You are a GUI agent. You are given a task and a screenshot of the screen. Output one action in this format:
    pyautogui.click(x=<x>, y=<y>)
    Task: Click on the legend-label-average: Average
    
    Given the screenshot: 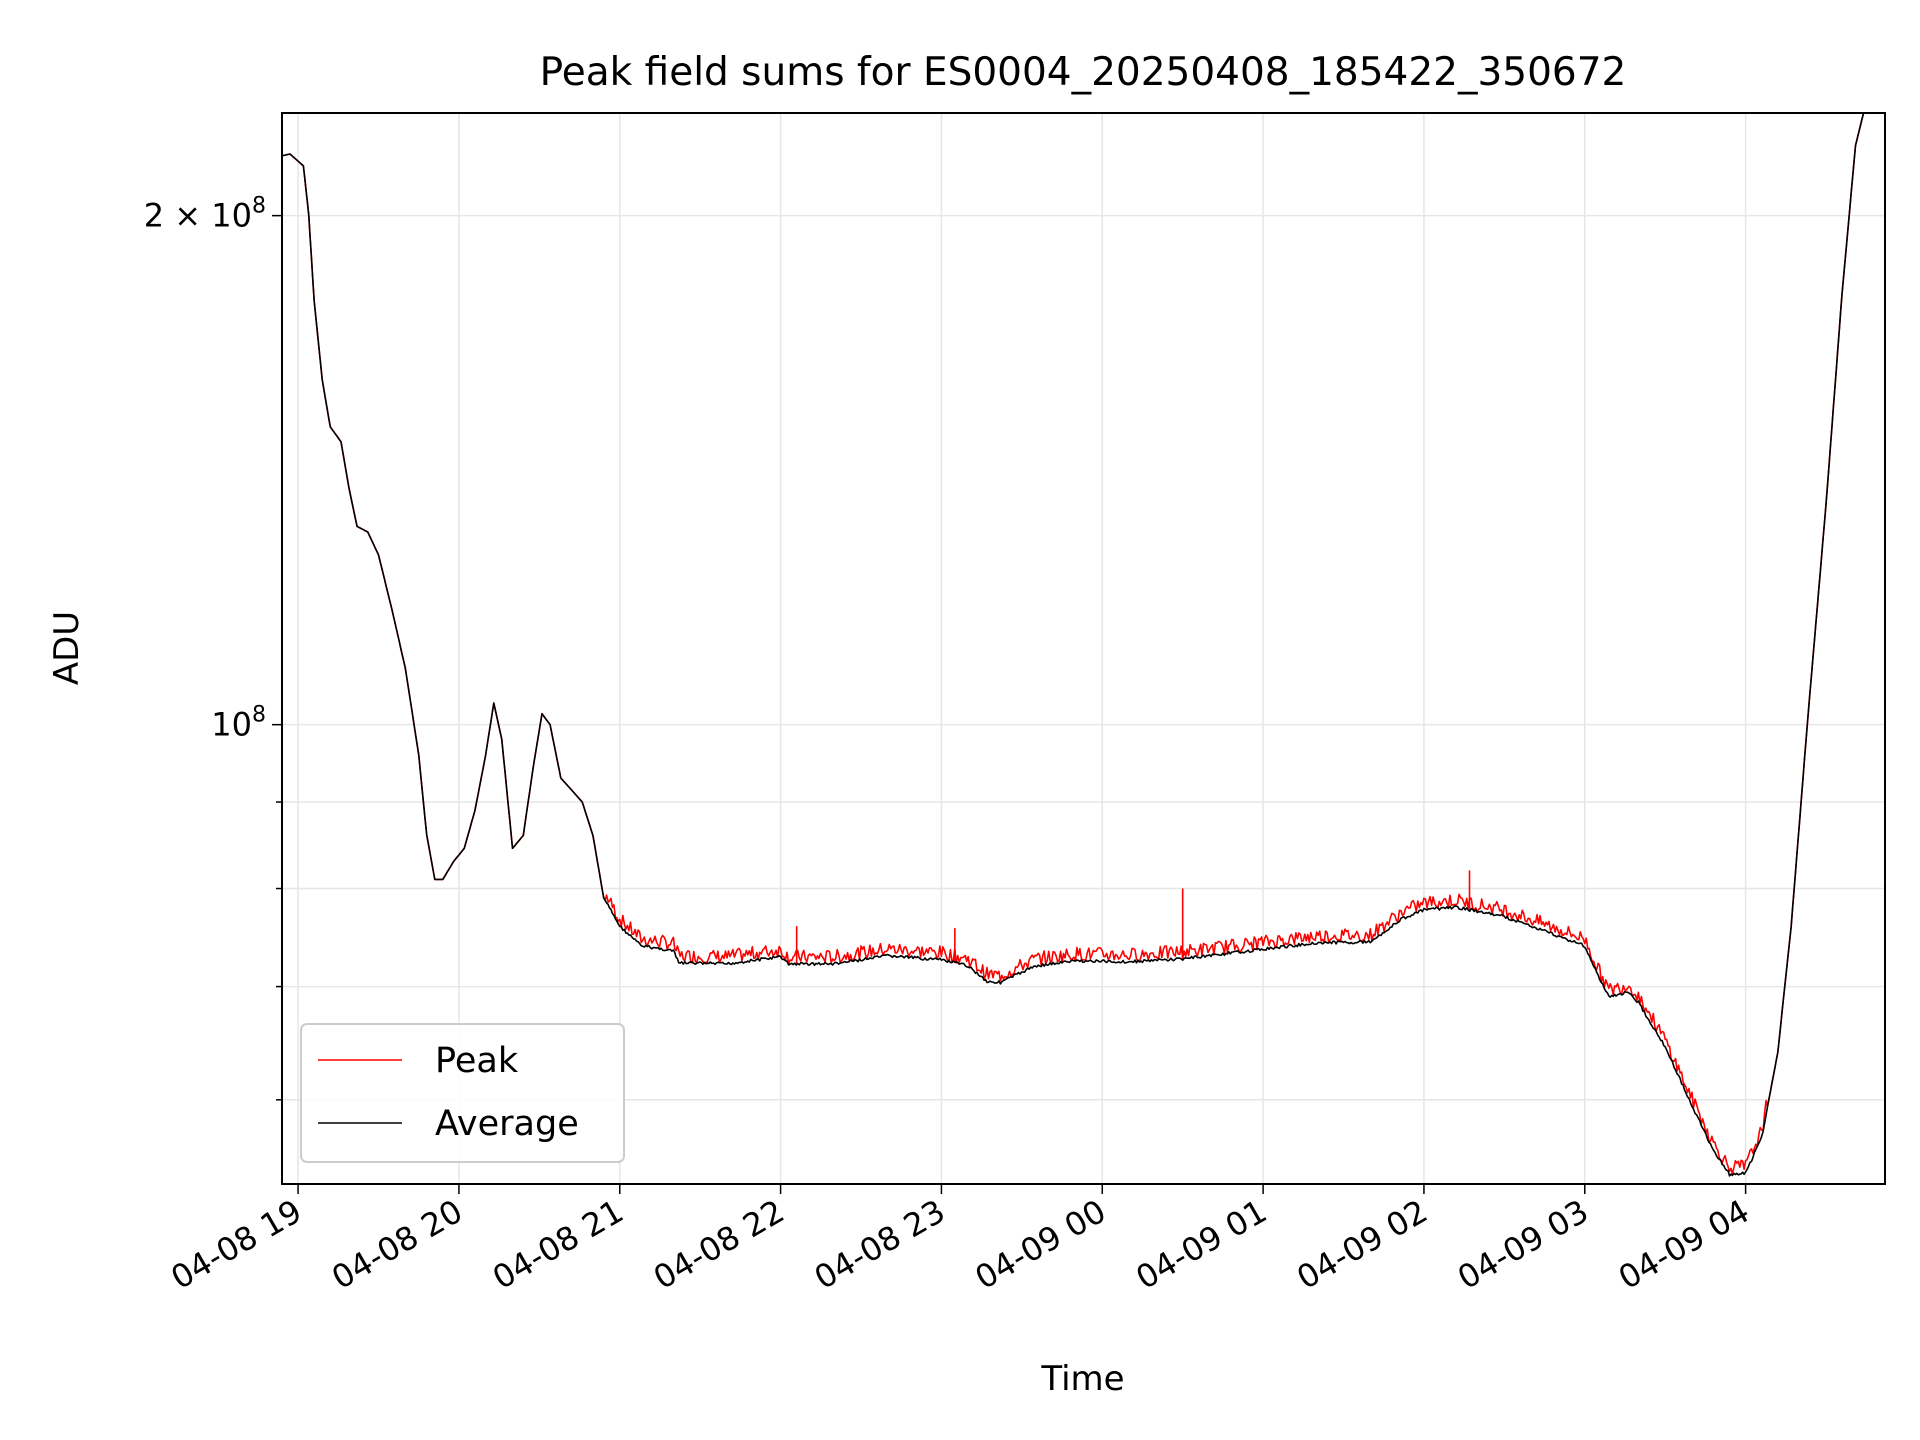 What is the action you would take?
    pyautogui.click(x=507, y=1124)
    